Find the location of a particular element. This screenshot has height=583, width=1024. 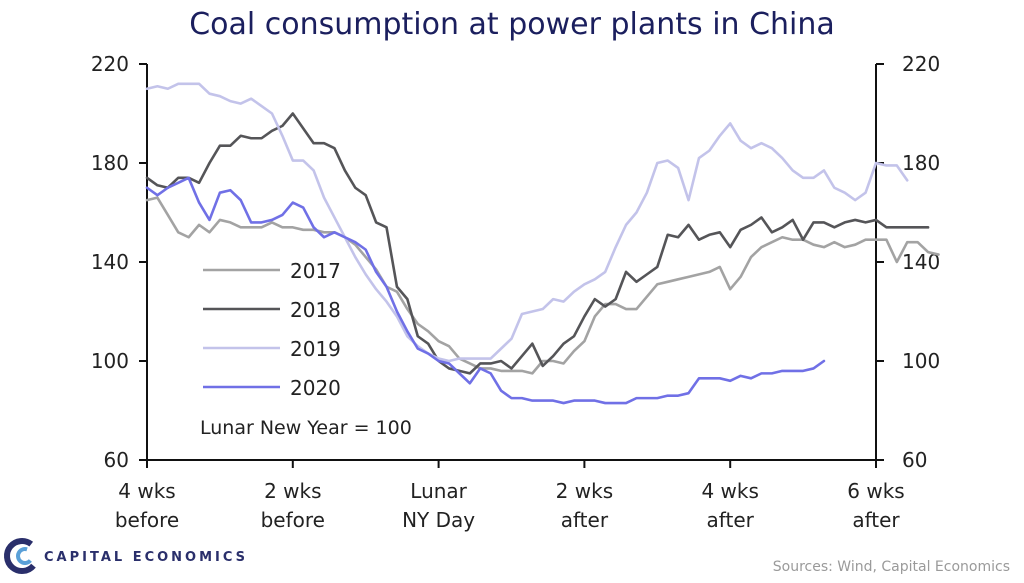

y-tick-label-left: 220 is located at coordinates (110, 64).